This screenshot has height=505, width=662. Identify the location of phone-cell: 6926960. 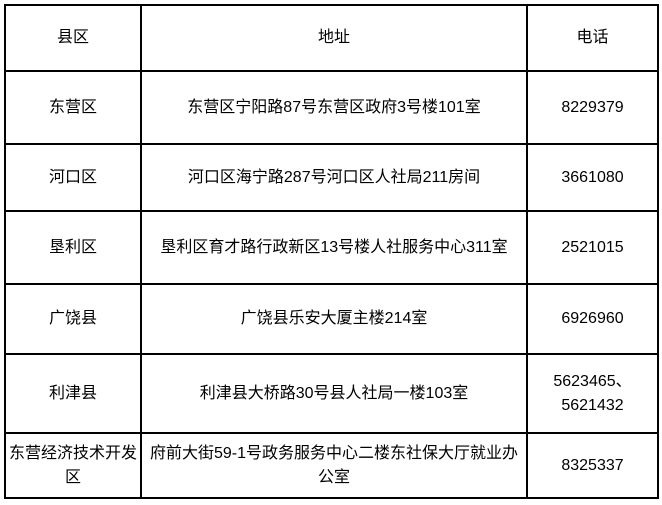
(592, 319).